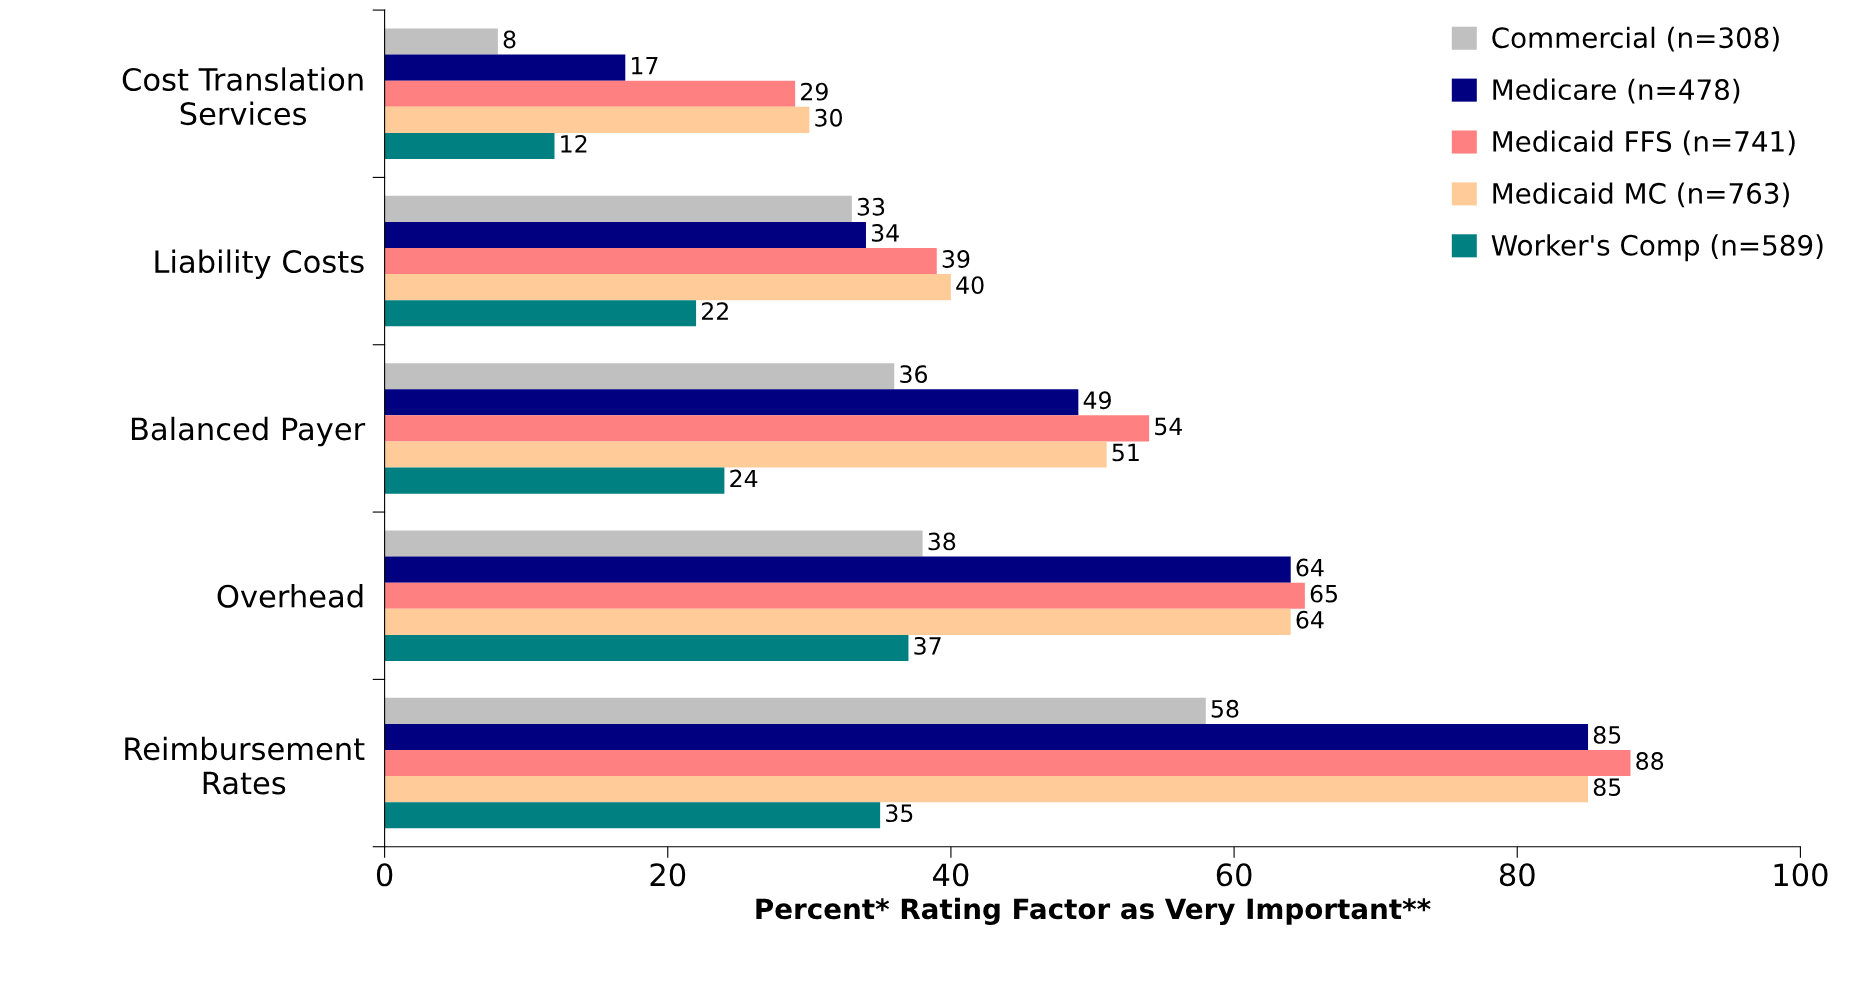 This screenshot has height=1008, width=1858. I want to click on x-tick-label: 0, so click(384, 875).